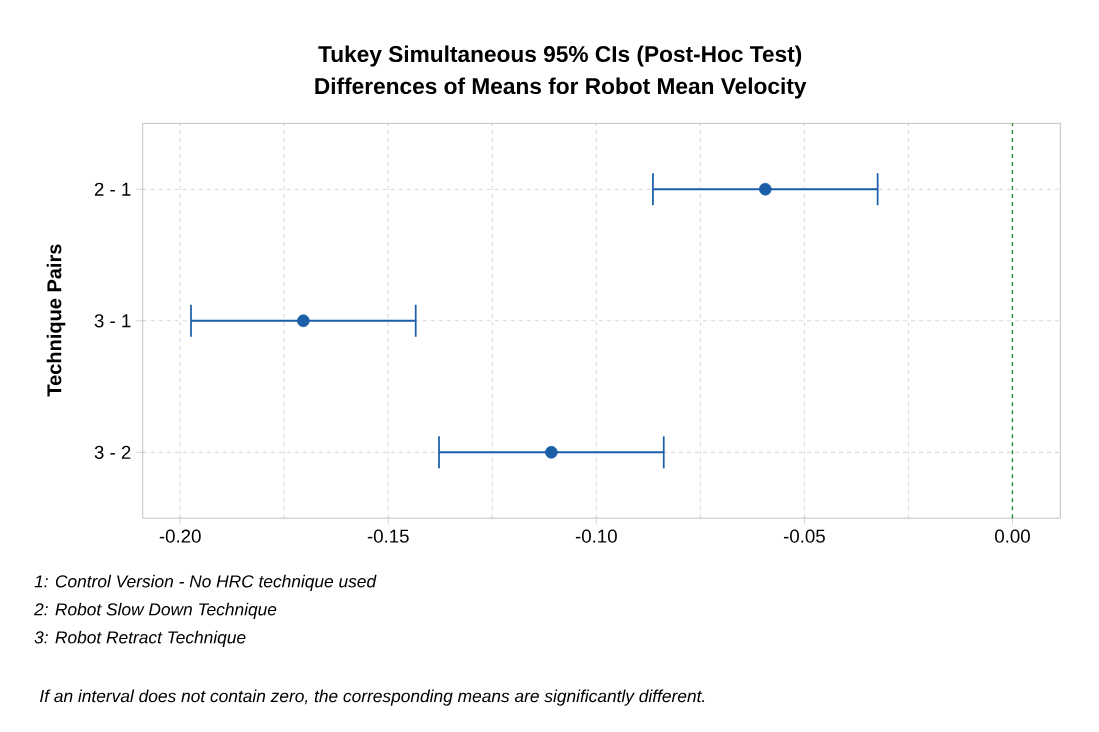 This screenshot has height=732, width=1099. What do you see at coordinates (180, 536) in the screenshot?
I see `x-tick-label: -0.20` at bounding box center [180, 536].